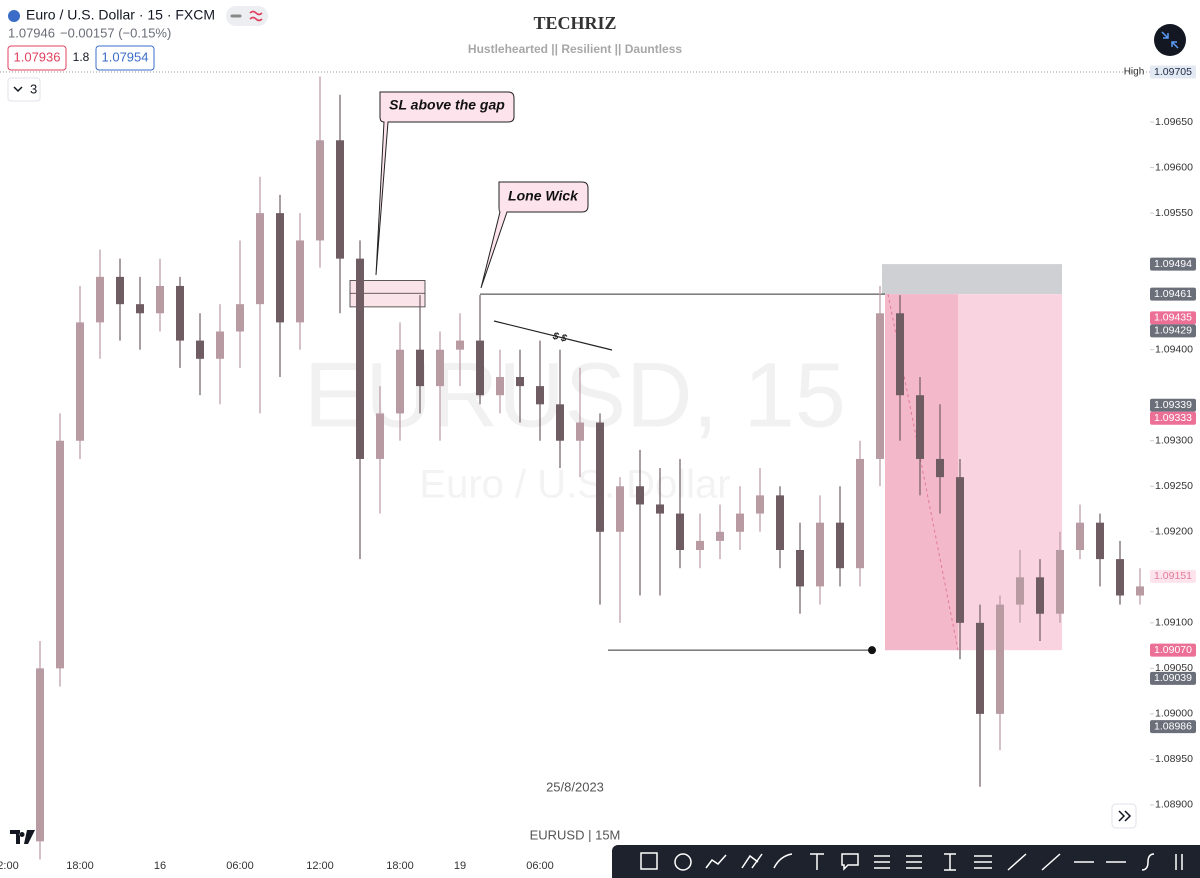 This screenshot has height=878, width=1200. Describe the element at coordinates (575, 834) in the screenshot. I see `footer-caption: EURUSD | 15M` at that location.